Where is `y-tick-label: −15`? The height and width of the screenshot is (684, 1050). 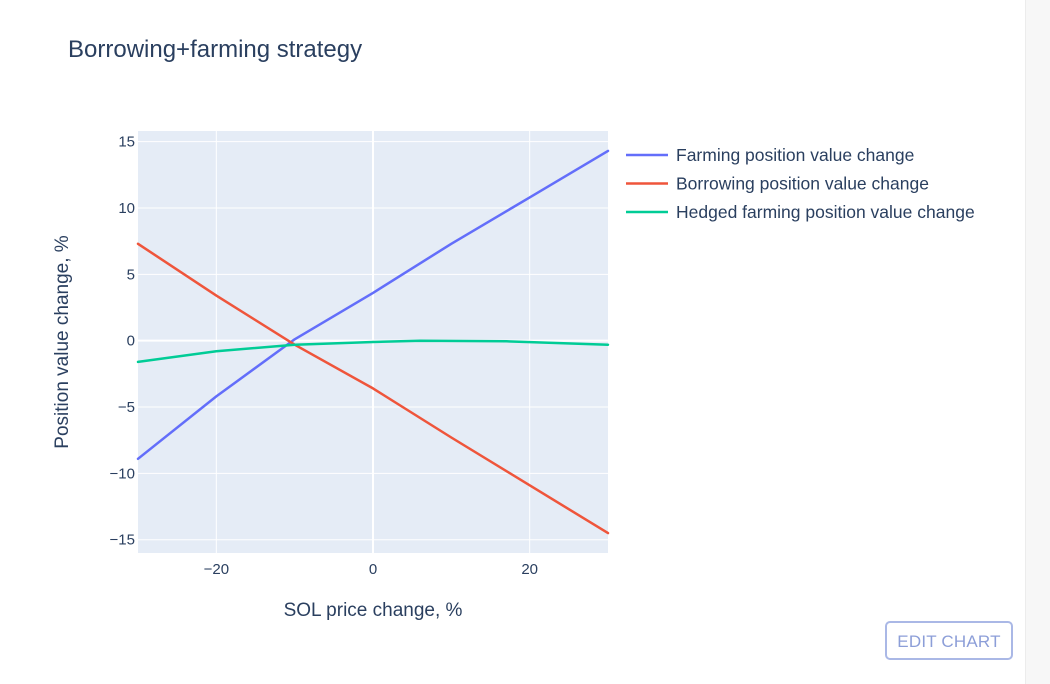
y-tick-label: −15 is located at coordinates (122, 540).